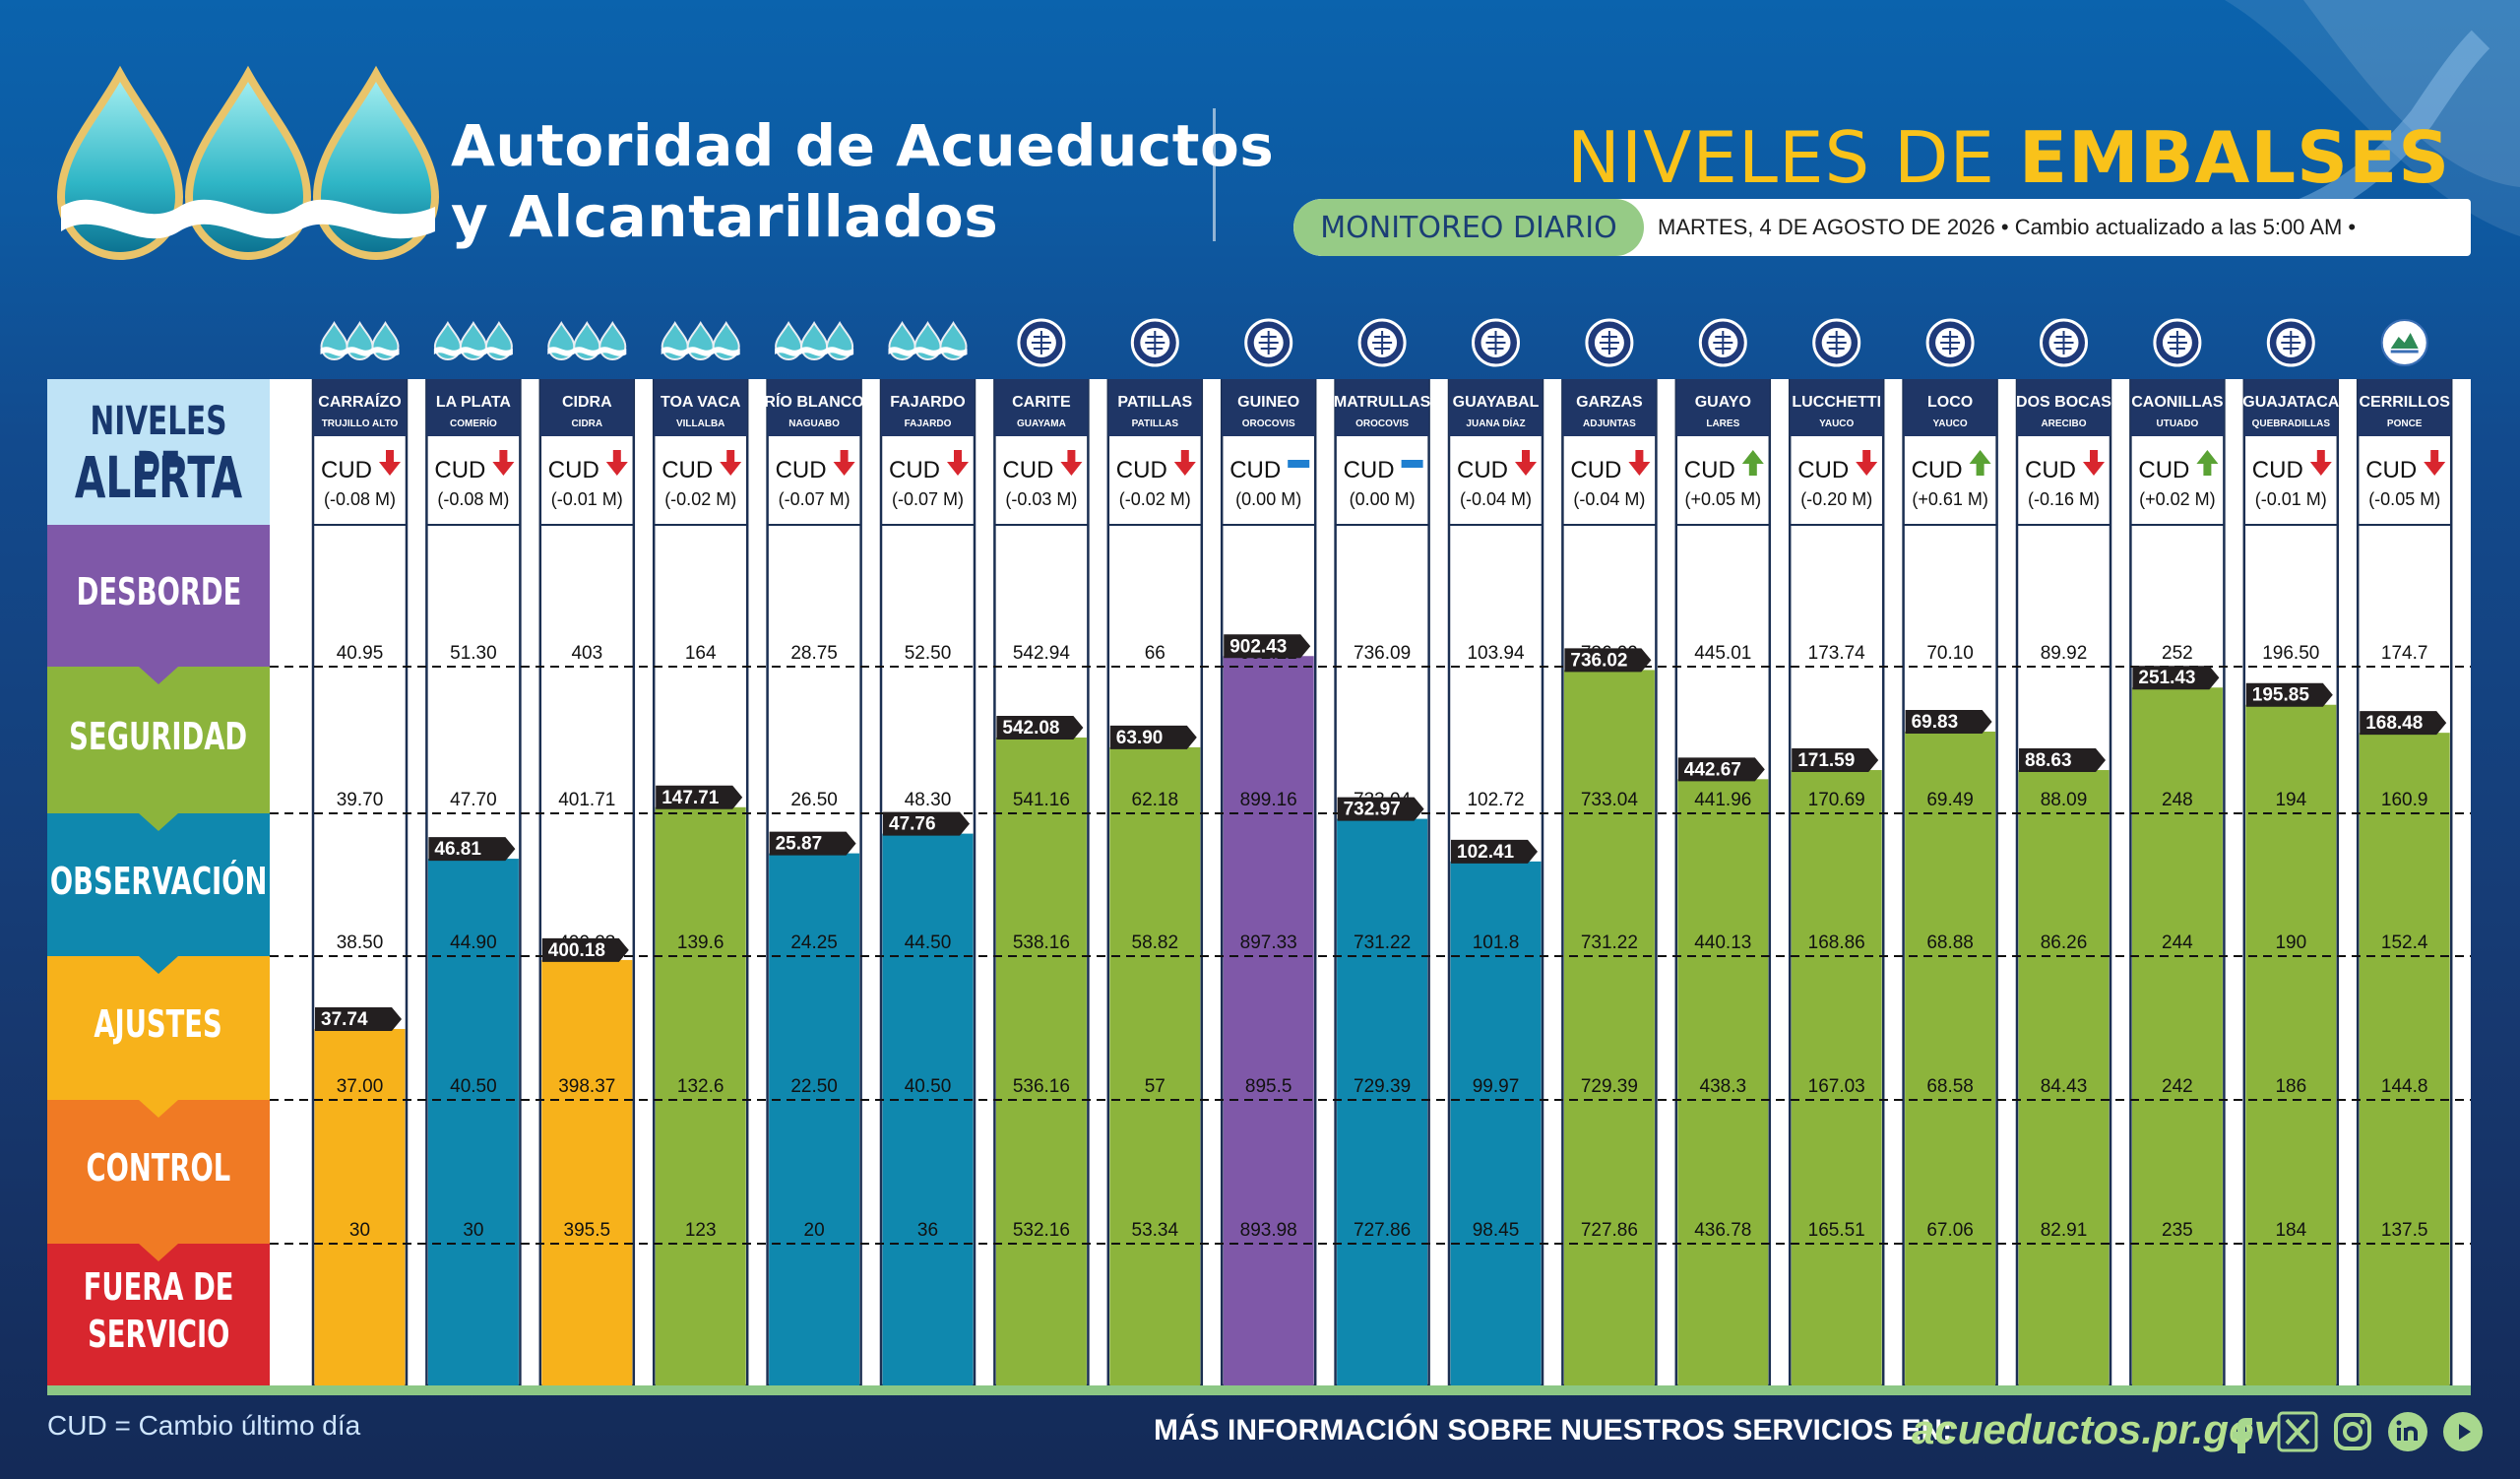 This screenshot has width=2520, height=1479. Describe the element at coordinates (1836, 402) in the screenshot. I see `reservoir-name: LUCCHETTI` at that location.